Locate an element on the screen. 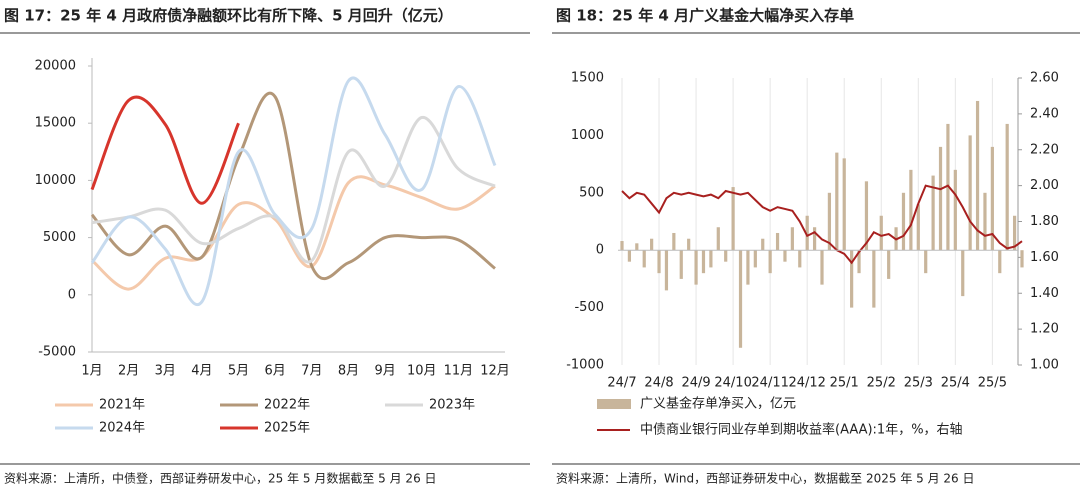 The width and height of the screenshot is (1080, 497). x-tick-label: 25/5 is located at coordinates (992, 383).